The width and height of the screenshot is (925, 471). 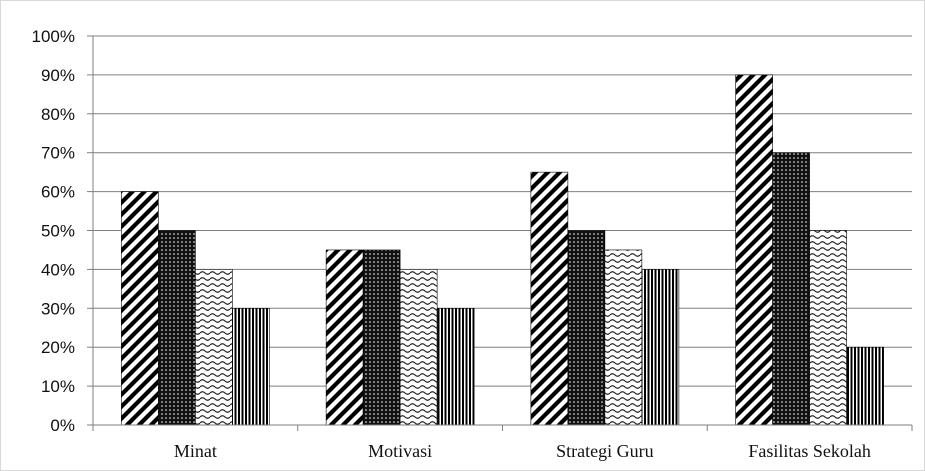 I want to click on y-tick-label: 50%, so click(x=58, y=231).